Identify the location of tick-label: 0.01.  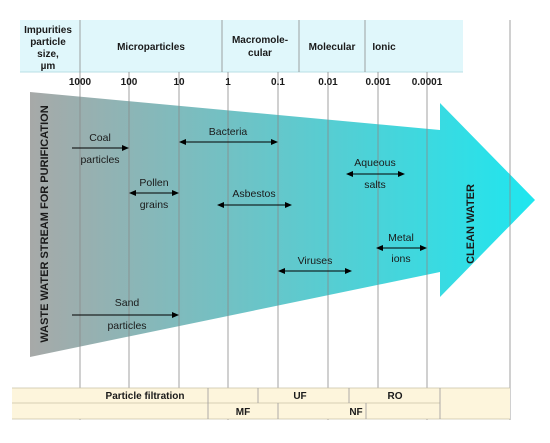
(328, 82).